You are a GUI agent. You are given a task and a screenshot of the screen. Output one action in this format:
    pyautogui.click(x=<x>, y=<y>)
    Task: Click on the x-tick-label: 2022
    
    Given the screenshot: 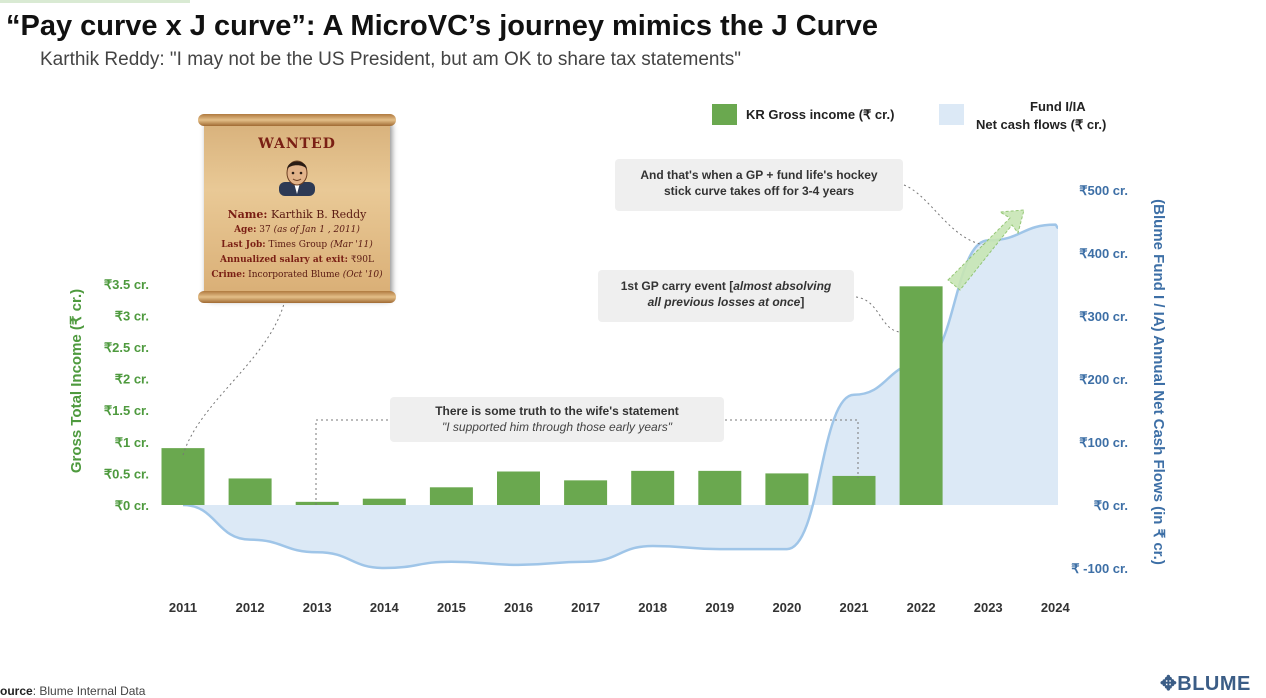 What is the action you would take?
    pyautogui.click(x=921, y=607)
    